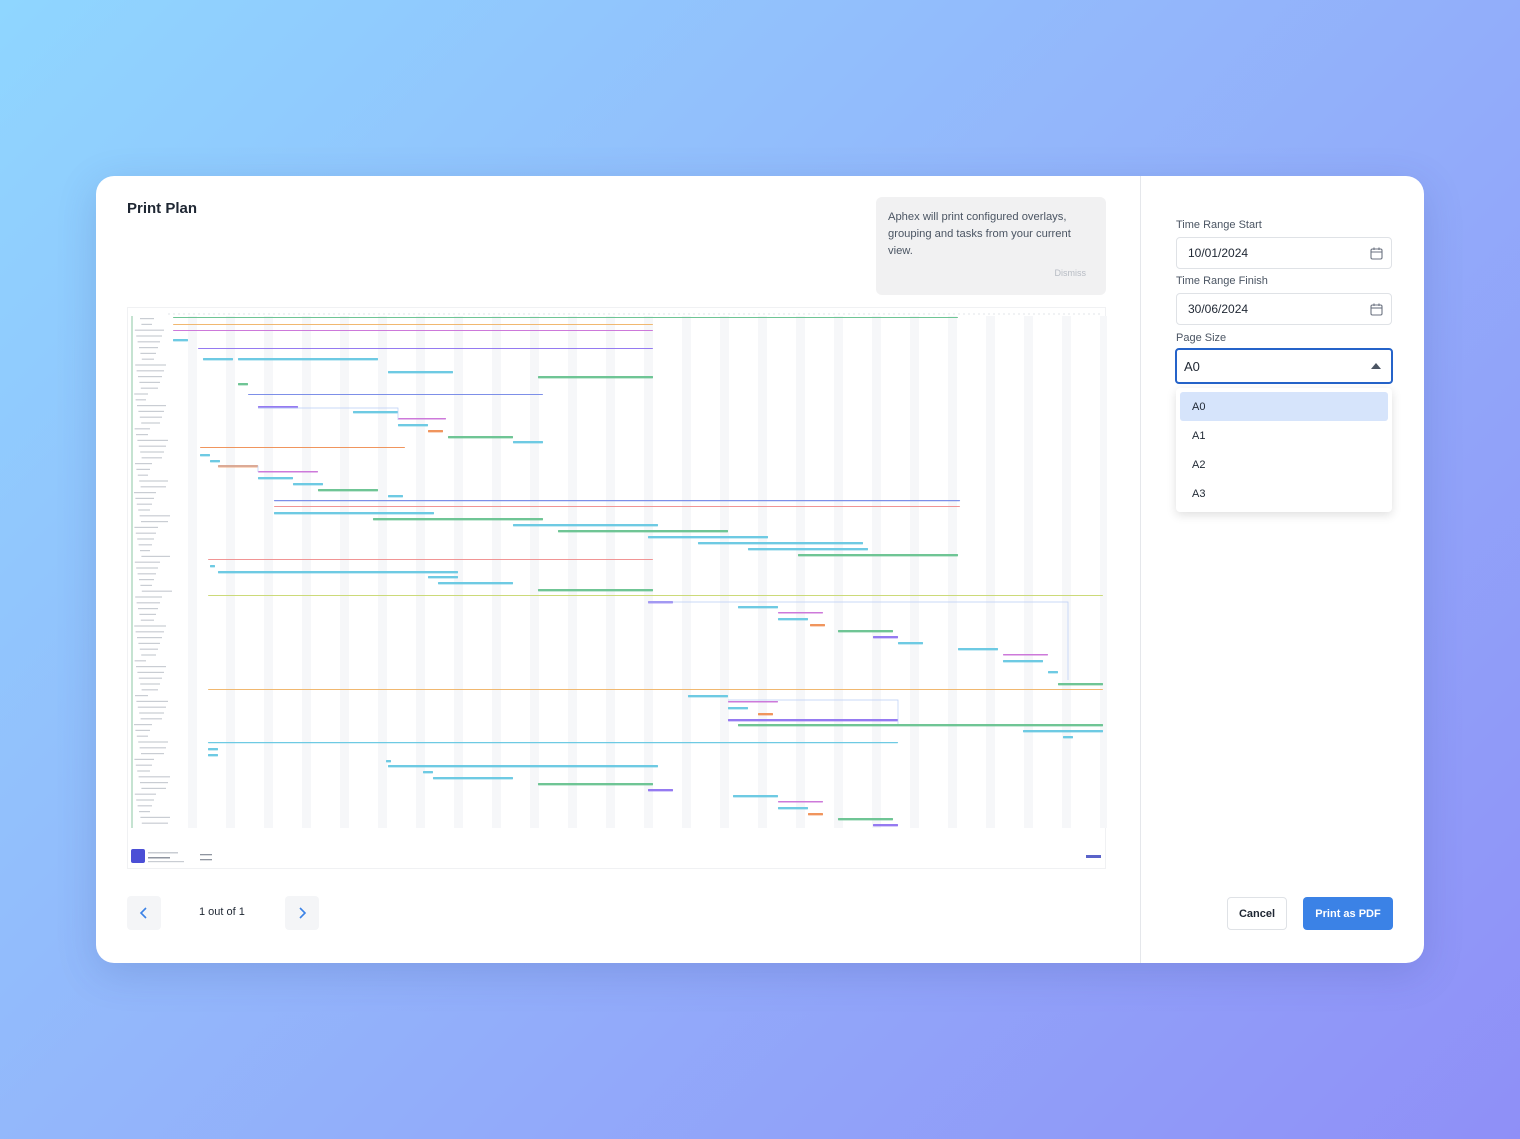  Describe the element at coordinates (1199, 435) in the screenshot. I see `page-size-option: A1` at that location.